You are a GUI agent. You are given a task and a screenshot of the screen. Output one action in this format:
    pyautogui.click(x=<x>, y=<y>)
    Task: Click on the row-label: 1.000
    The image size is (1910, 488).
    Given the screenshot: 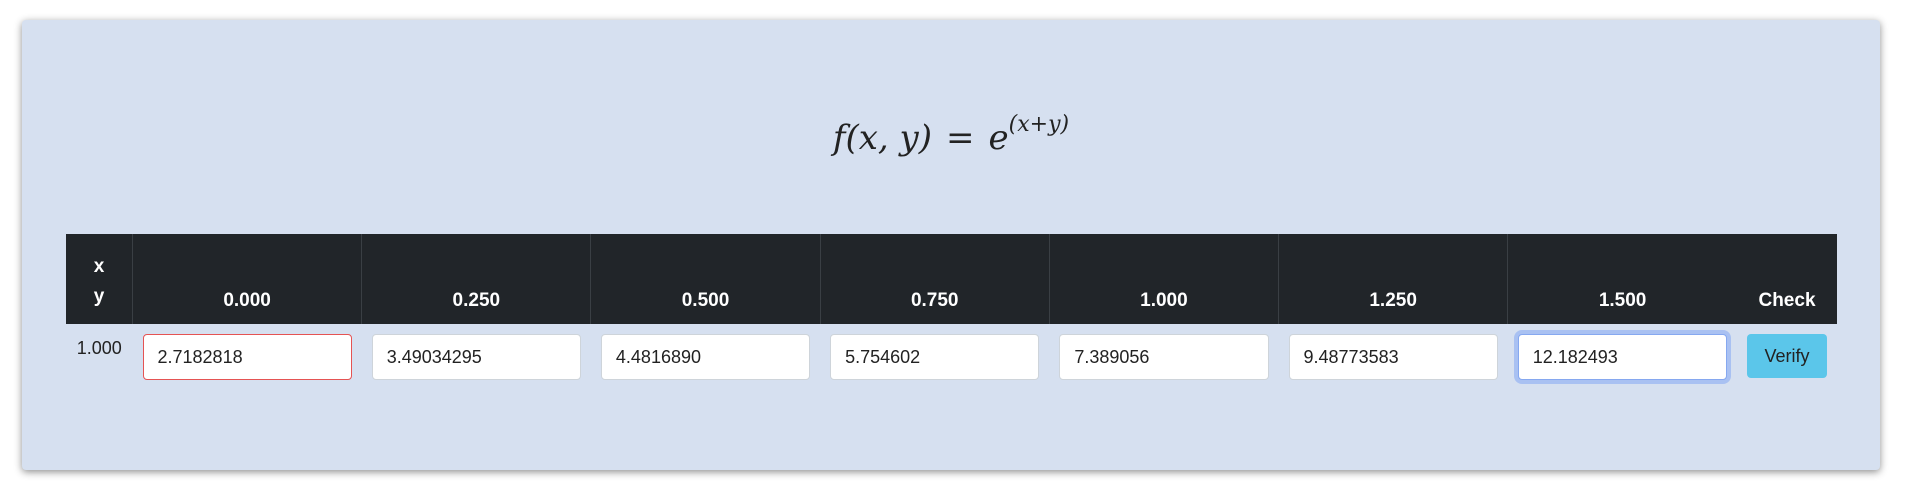 What is the action you would take?
    pyautogui.click(x=99, y=348)
    